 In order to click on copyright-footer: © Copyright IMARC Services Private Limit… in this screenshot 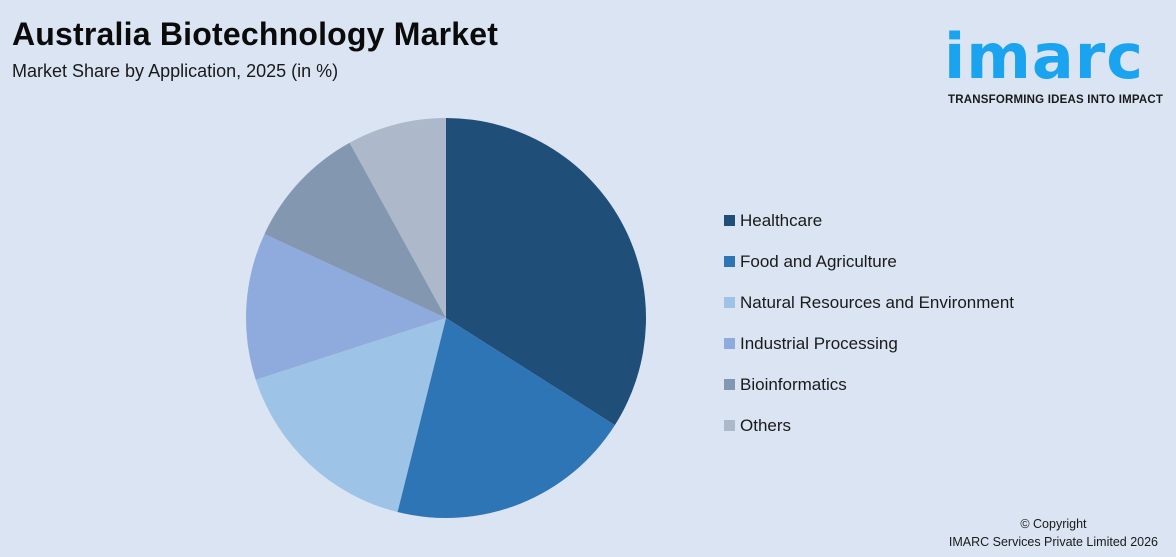, I will do `click(1053, 533)`.